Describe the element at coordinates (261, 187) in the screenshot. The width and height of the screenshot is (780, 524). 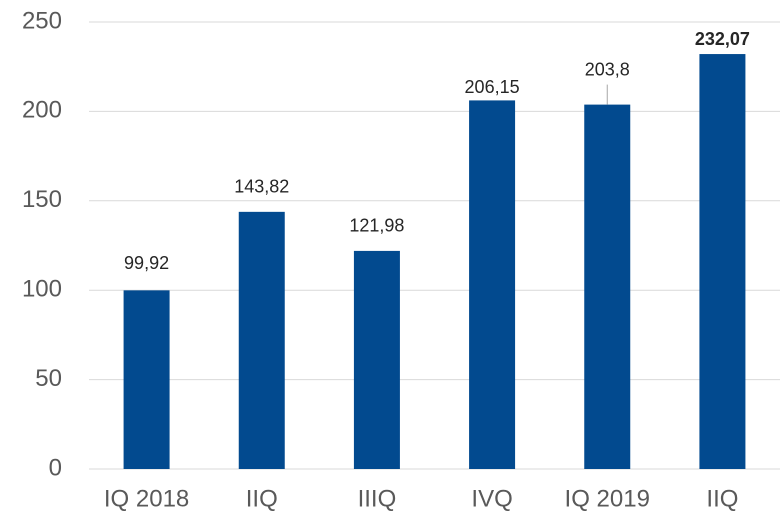
I see `data-label: 143,82` at that location.